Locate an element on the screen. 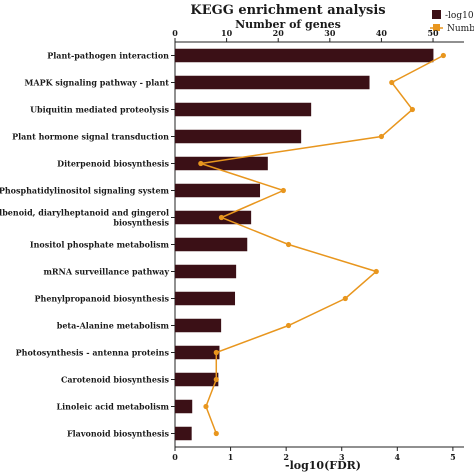  category-label: mRNA surveillance pathway is located at coordinates (106, 272).